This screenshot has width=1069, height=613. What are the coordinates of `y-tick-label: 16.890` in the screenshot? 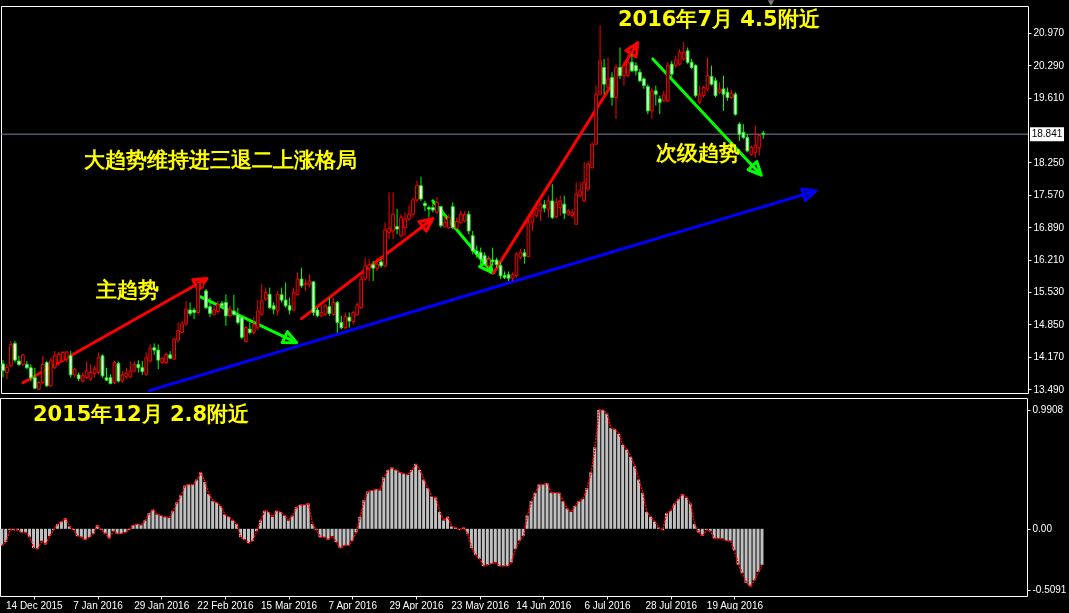 It's located at (1049, 227).